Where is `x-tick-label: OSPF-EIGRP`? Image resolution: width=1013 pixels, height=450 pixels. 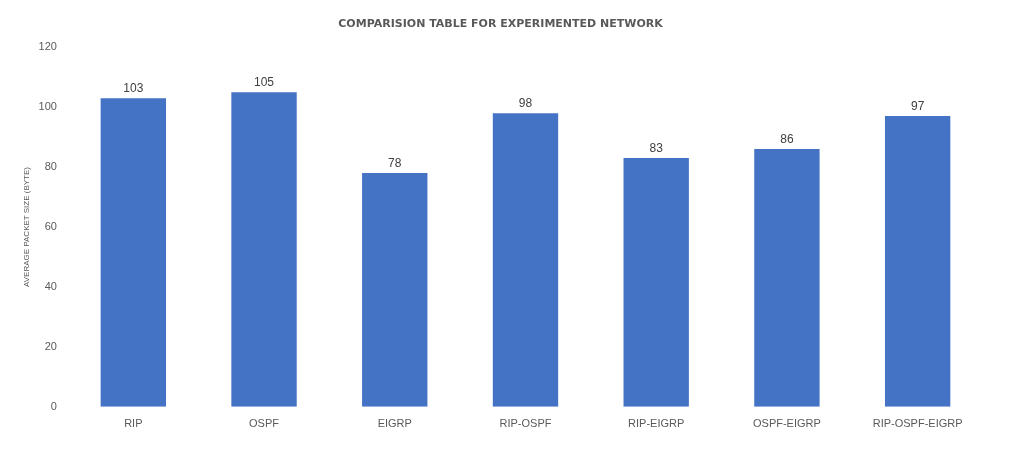 x-tick-label: OSPF-EIGRP is located at coordinates (787, 423).